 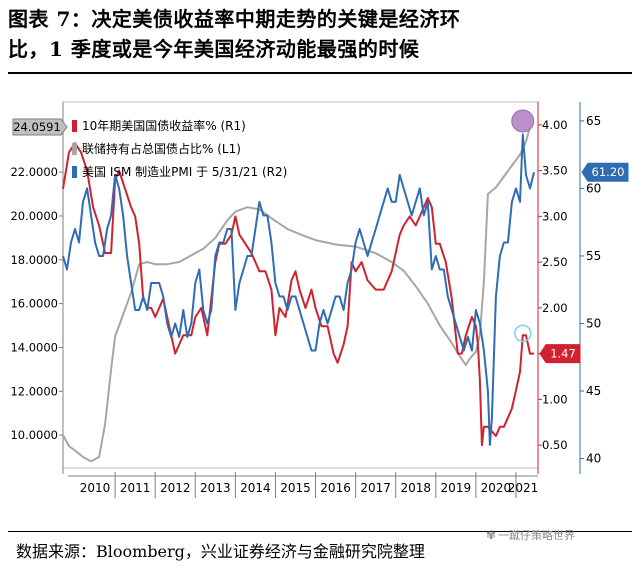 What do you see at coordinates (555, 399) in the screenshot?
I see `y-tick-label-r1: 1.00` at bounding box center [555, 399].